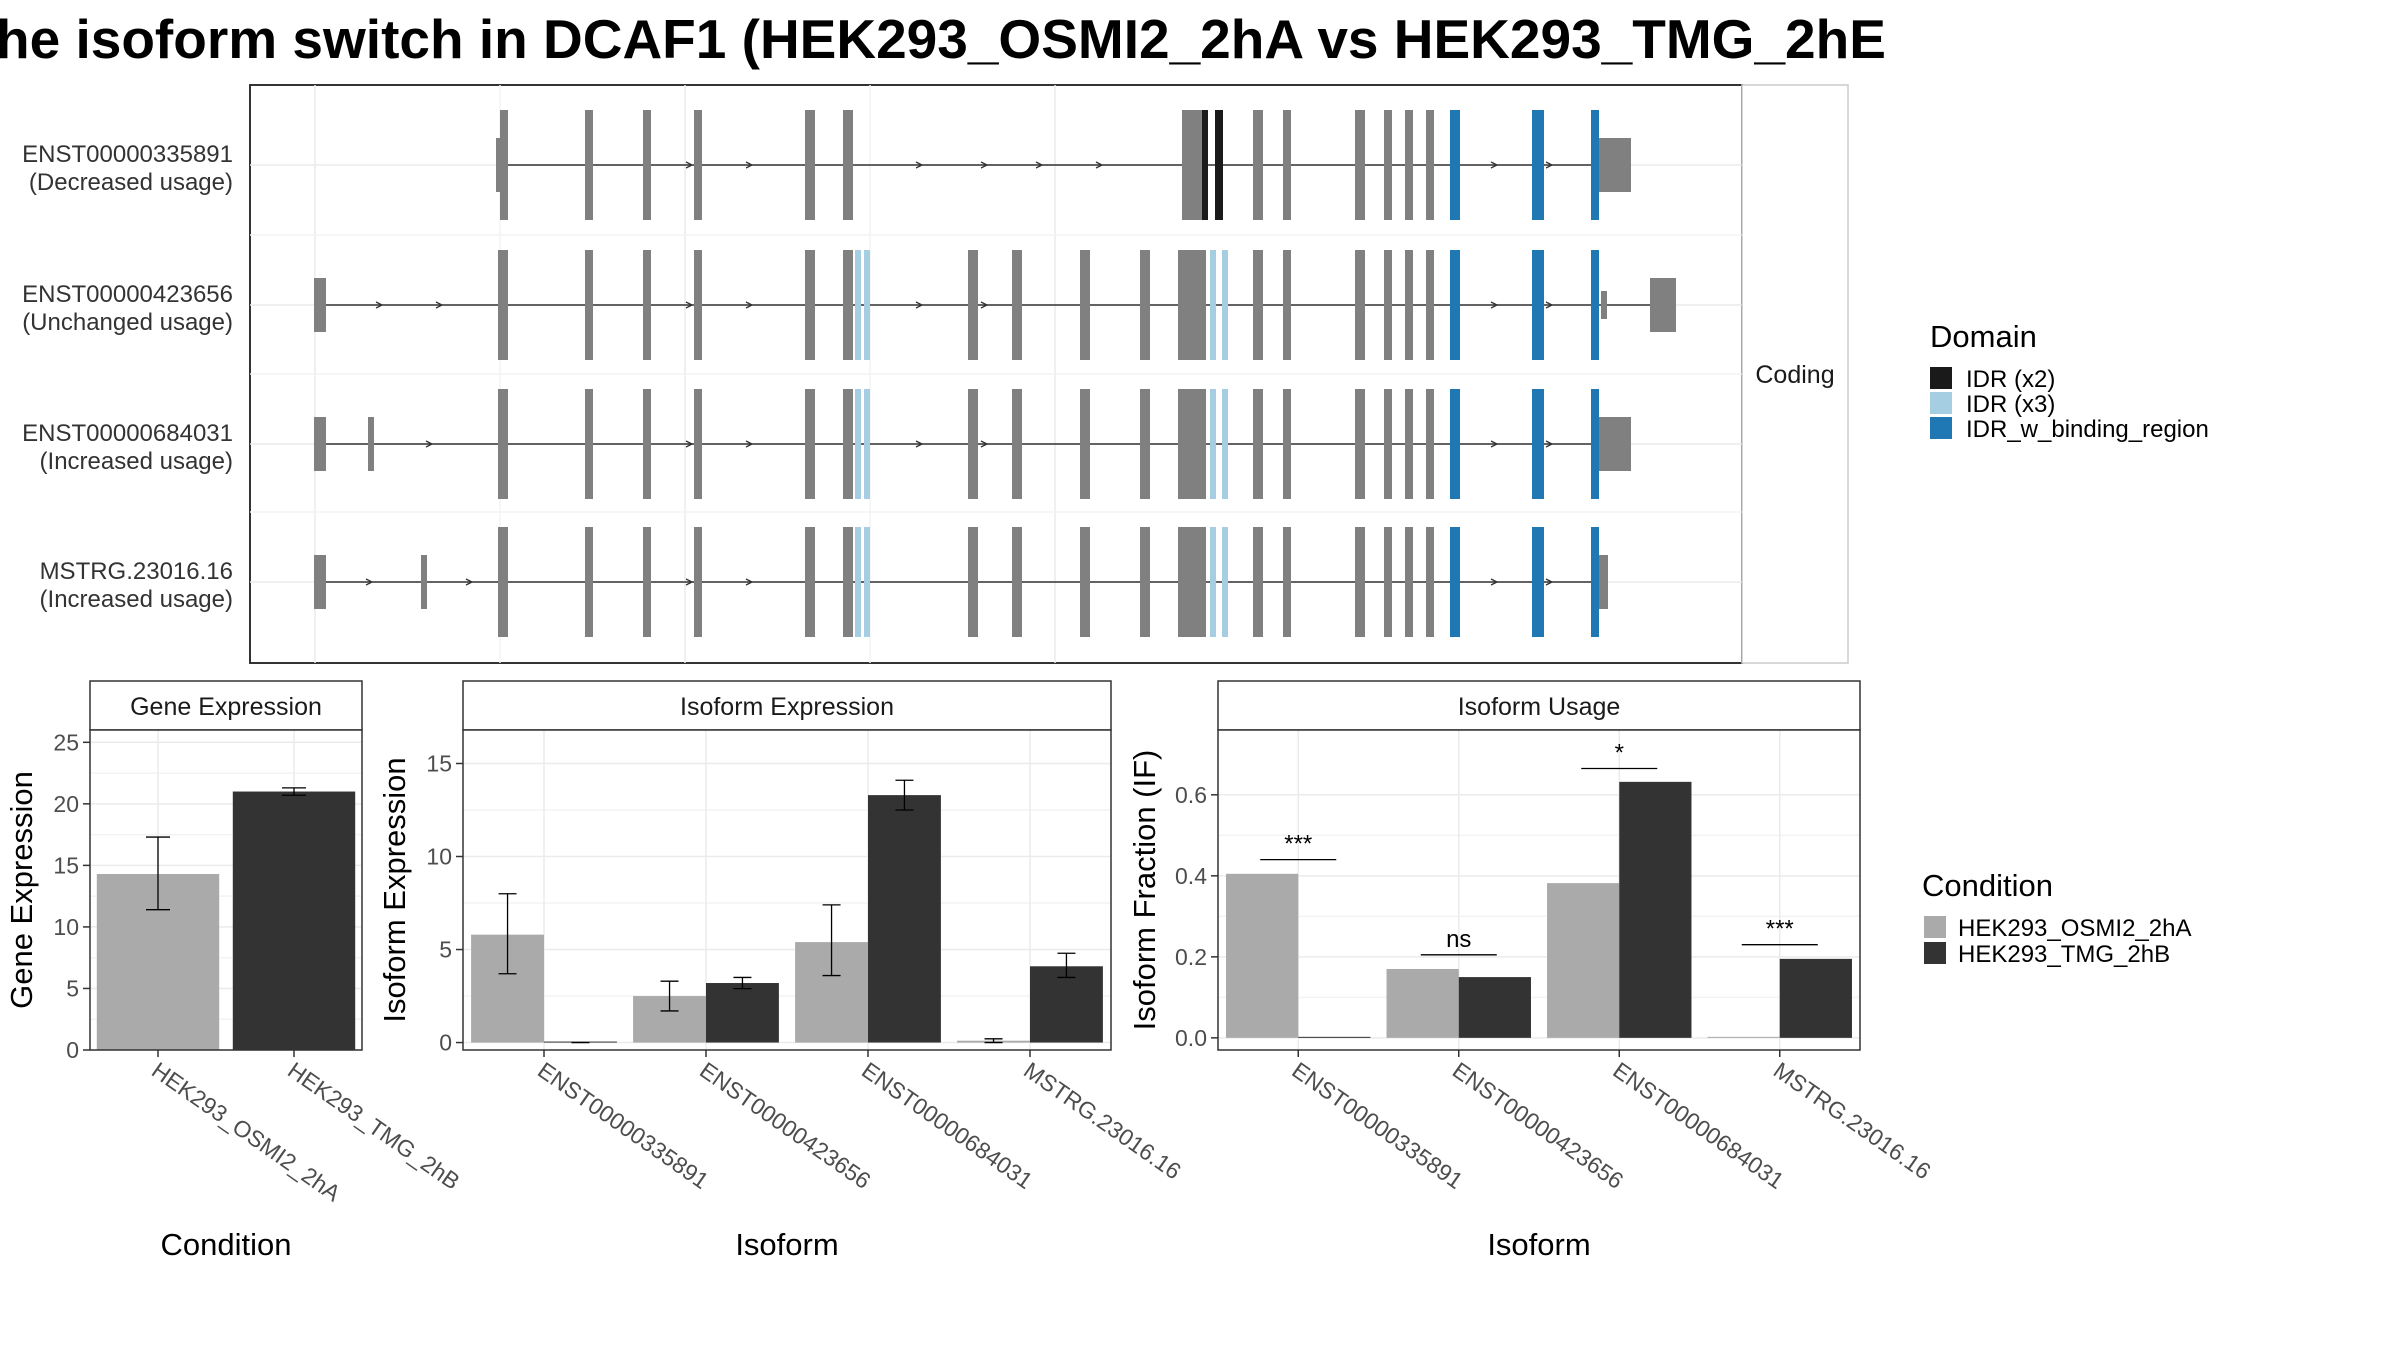  I want to click on condition-label-1: HEK293_TMG_2hB, so click(2064, 954).